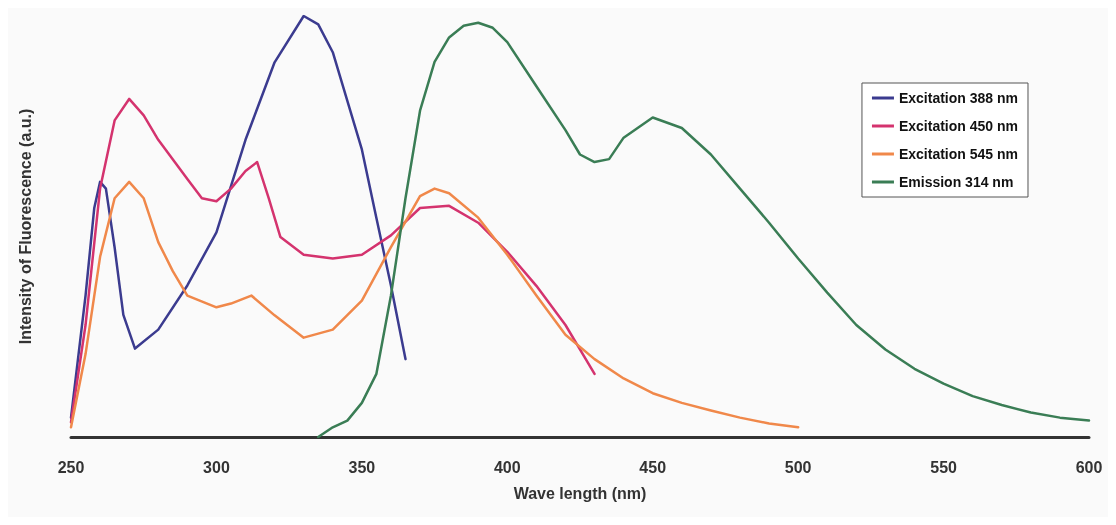 The width and height of the screenshot is (1116, 525). What do you see at coordinates (1089, 467) in the screenshot?
I see `x-tick-label: 600` at bounding box center [1089, 467].